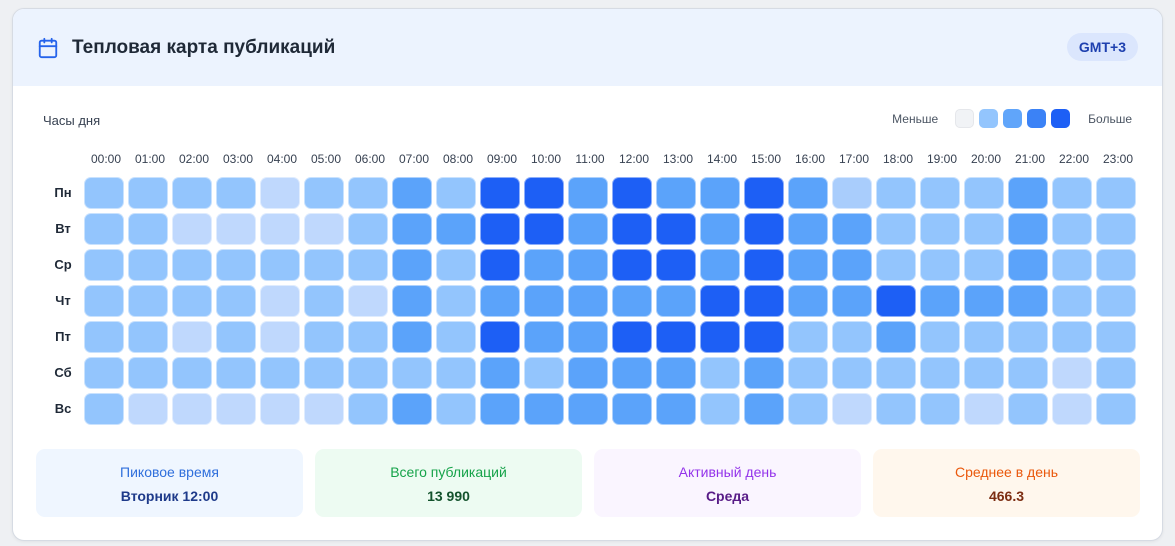 This screenshot has width=1175, height=546. I want to click on timezone-badge: GMT+3, so click(1102, 47).